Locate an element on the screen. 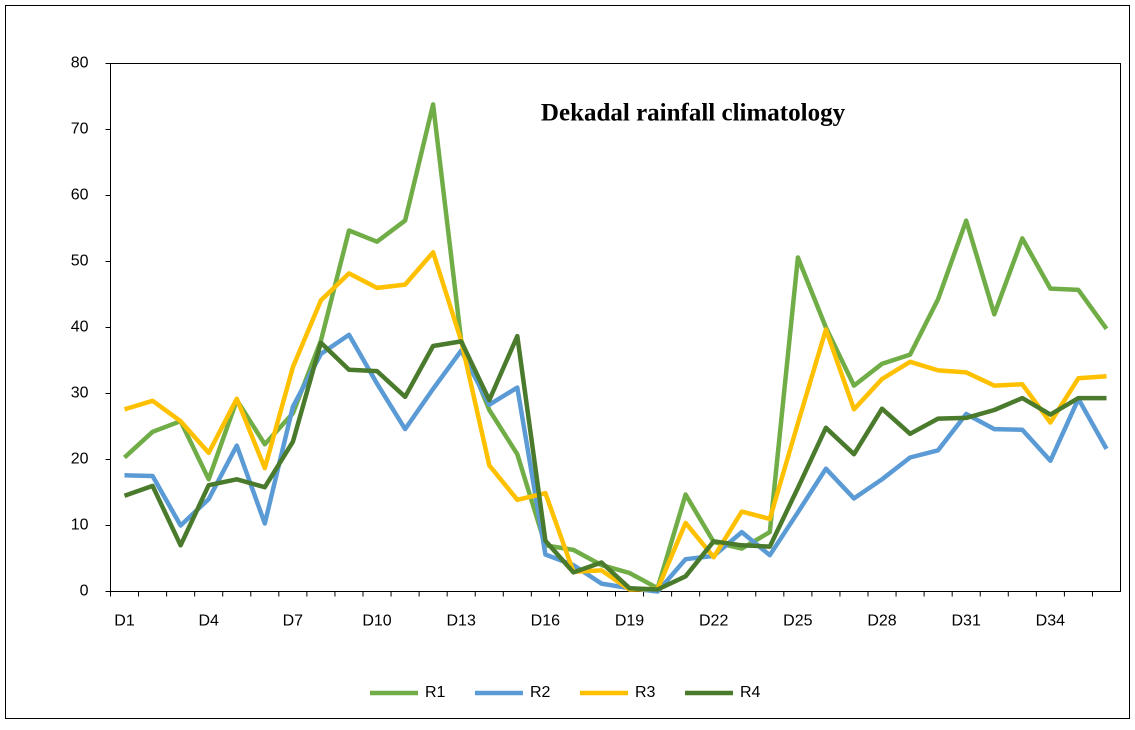  x-tick-label: D19 is located at coordinates (629, 621).